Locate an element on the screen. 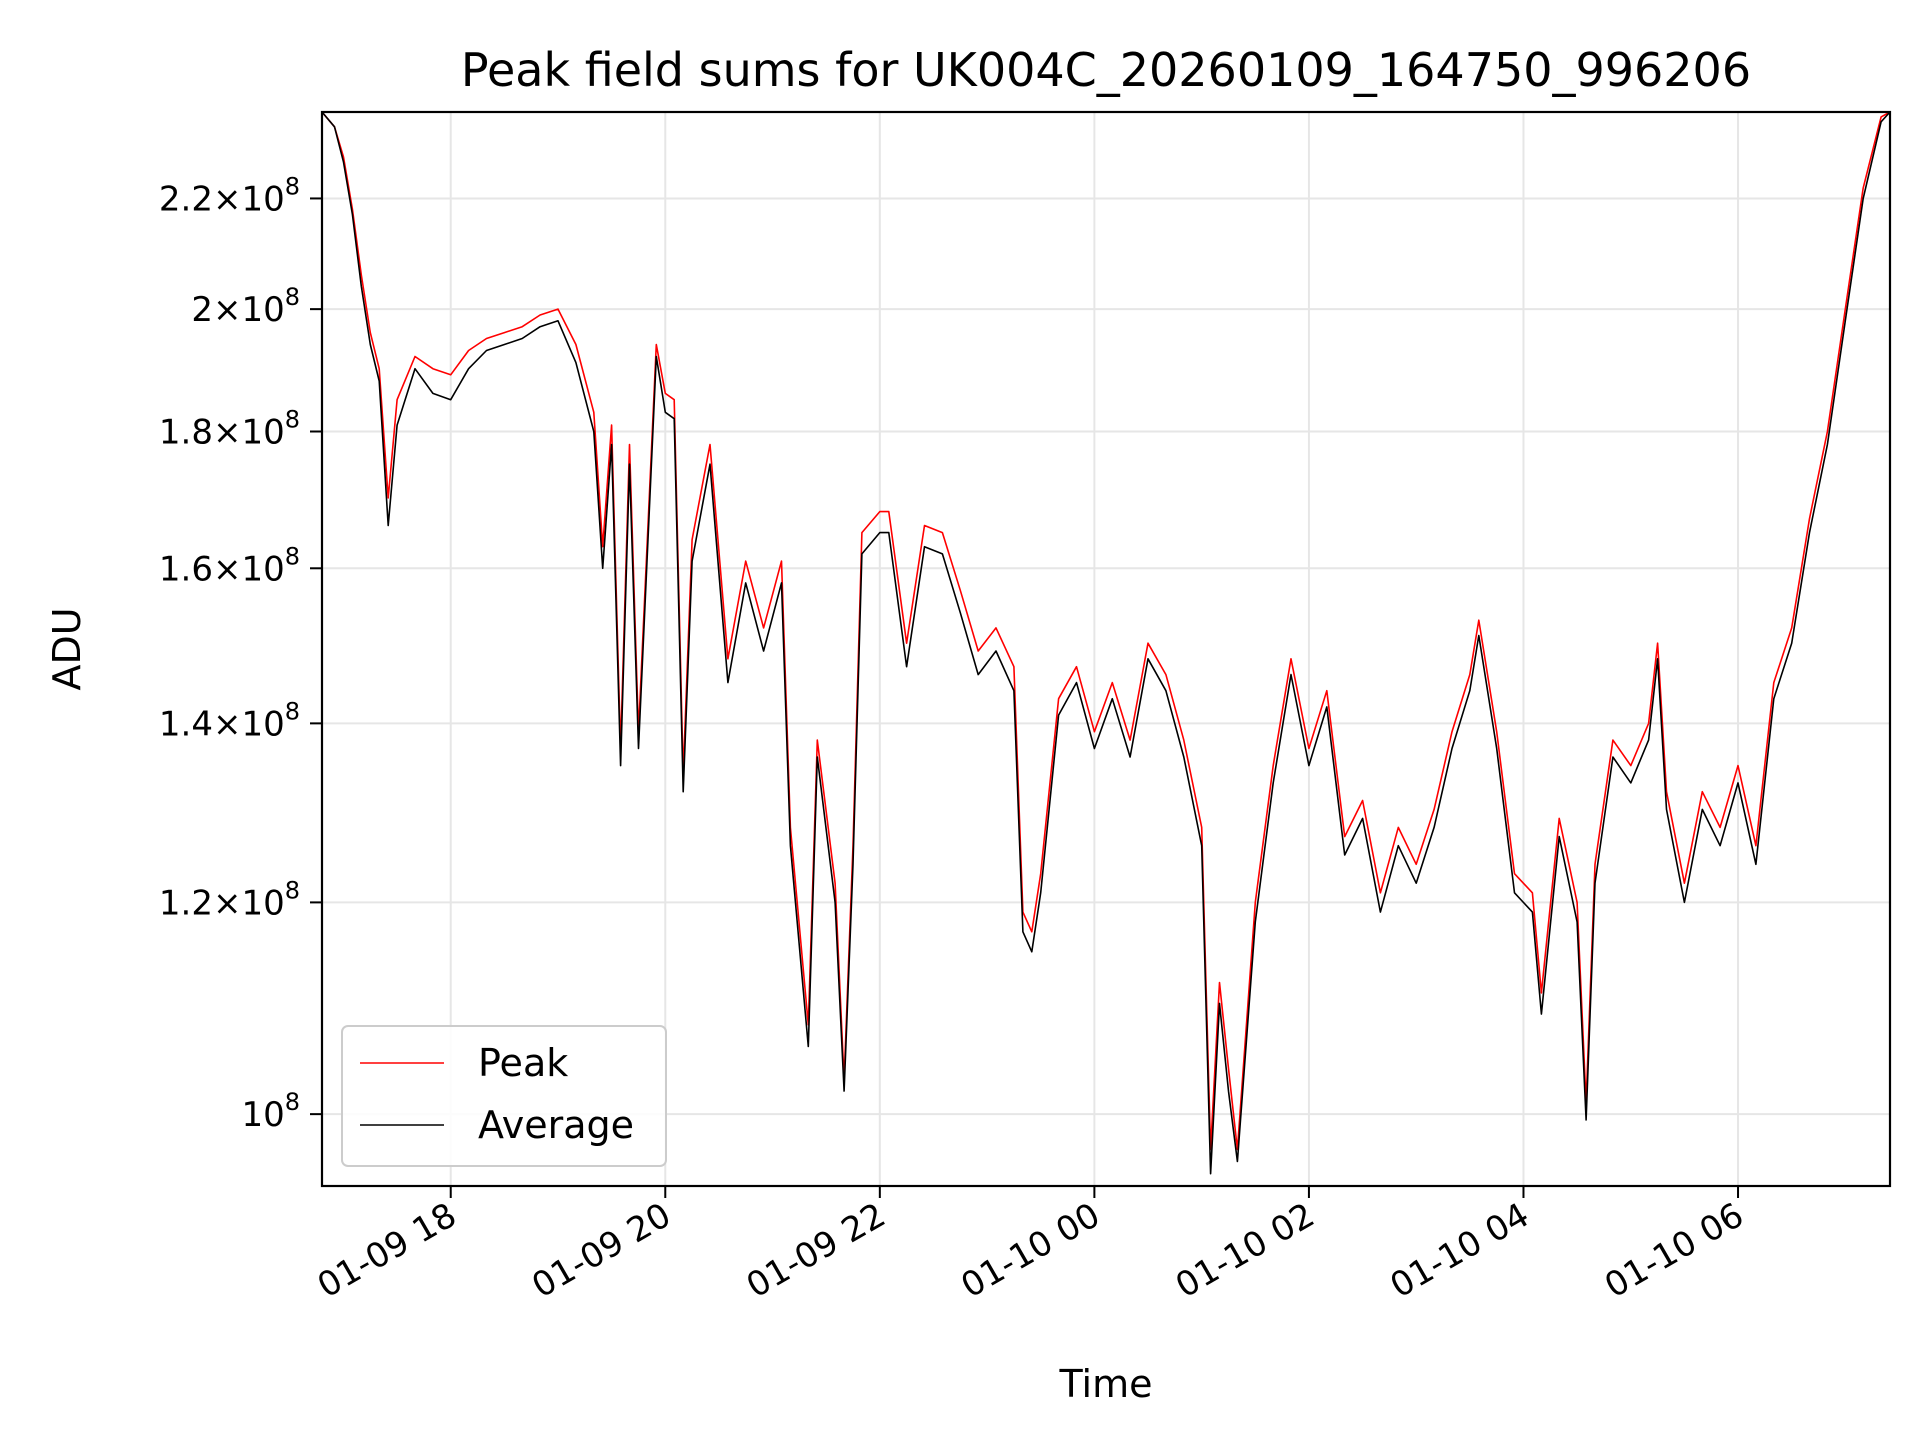 Image resolution: width=1920 pixels, height=1440 pixels. y-tick-label: 1.6×108 is located at coordinates (229, 565).